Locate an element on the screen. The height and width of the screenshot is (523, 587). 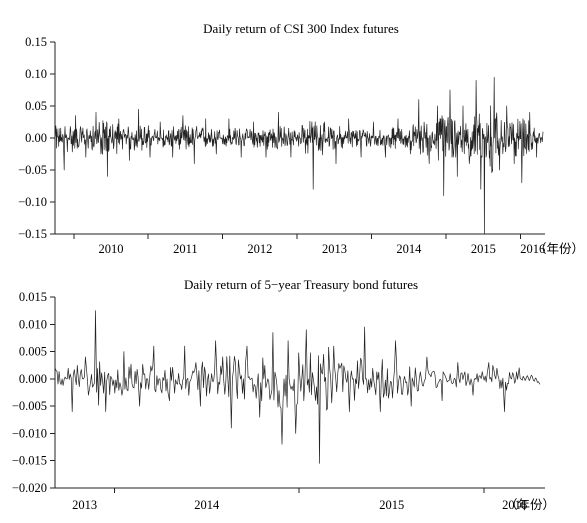
chart-csi300-x-tick-label: 2011 is located at coordinates (185, 249).